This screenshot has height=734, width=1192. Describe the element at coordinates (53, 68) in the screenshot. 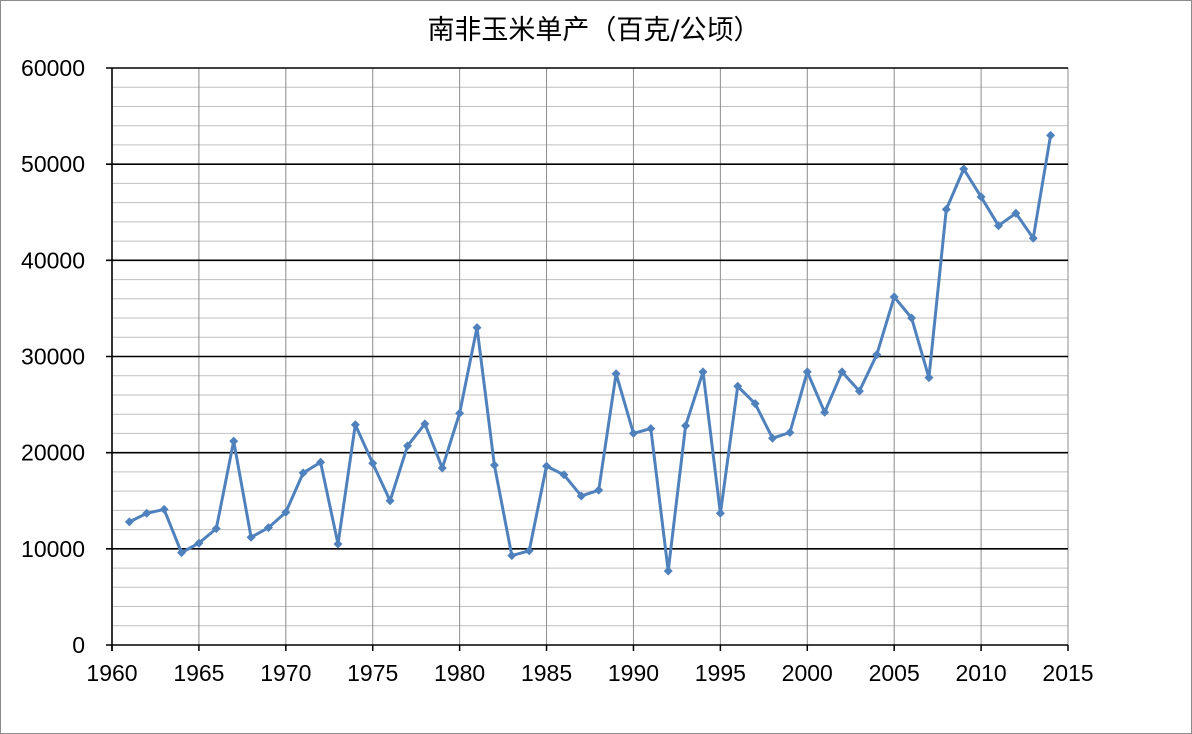

I see `y-tick-label: 60000` at that location.